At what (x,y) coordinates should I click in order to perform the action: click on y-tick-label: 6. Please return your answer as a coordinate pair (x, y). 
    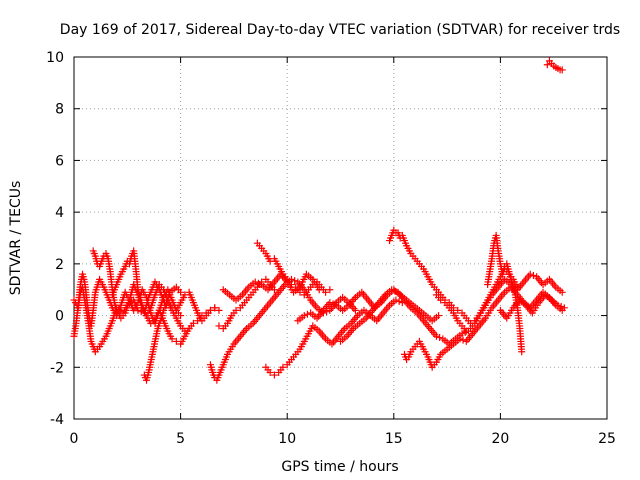
    Looking at the image, I should click on (59, 161).